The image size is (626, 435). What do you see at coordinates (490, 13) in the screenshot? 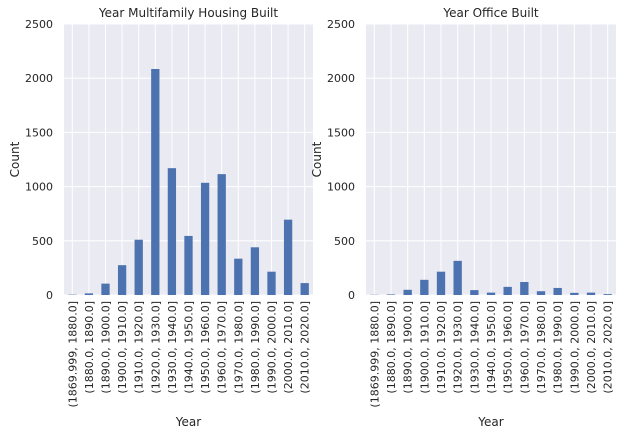
I see `chart-title: Year Office Built` at bounding box center [490, 13].